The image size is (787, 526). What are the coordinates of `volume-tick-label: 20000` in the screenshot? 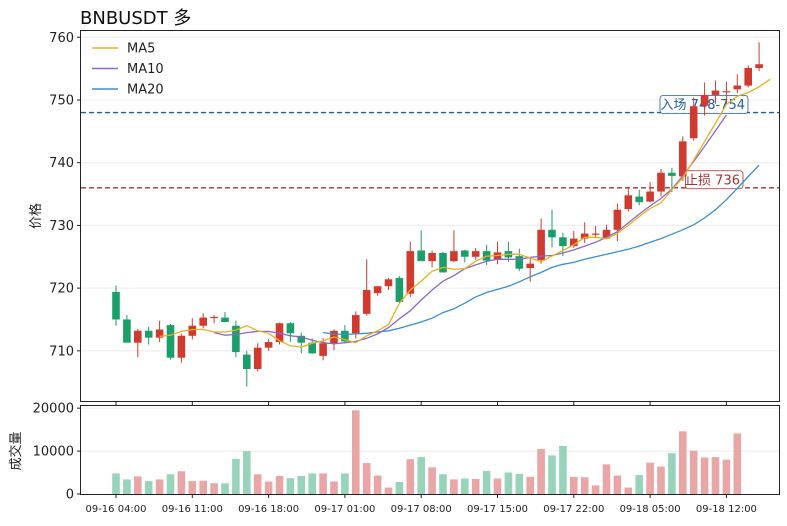 It's located at (53, 409).